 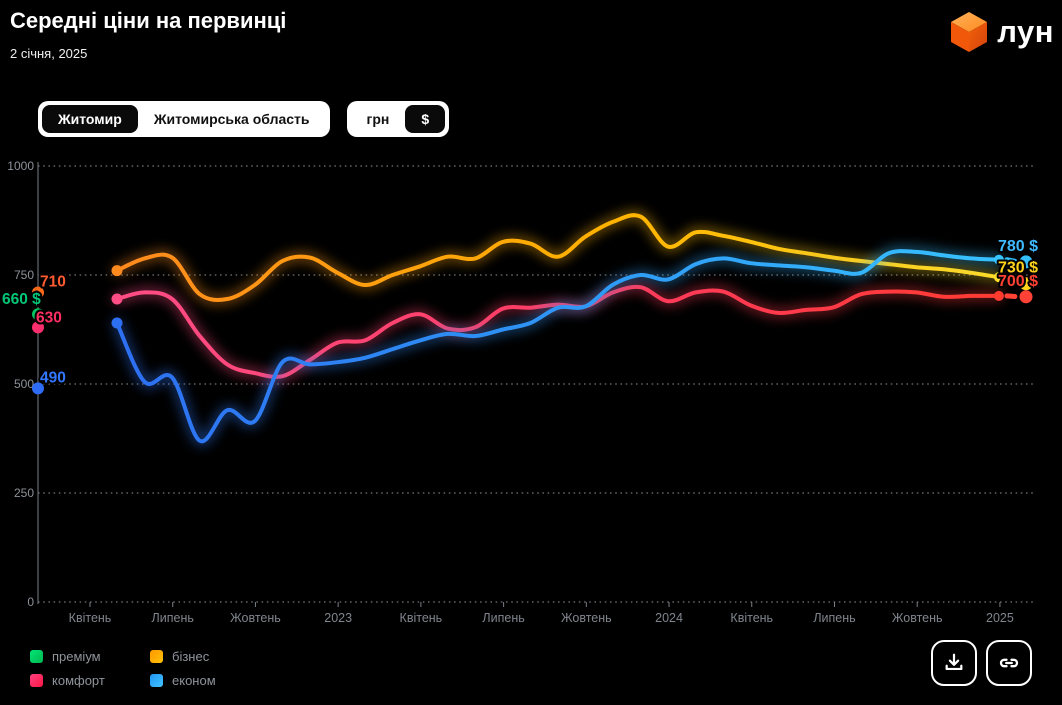 I want to click on series-last-dot-econom, so click(x=998, y=259).